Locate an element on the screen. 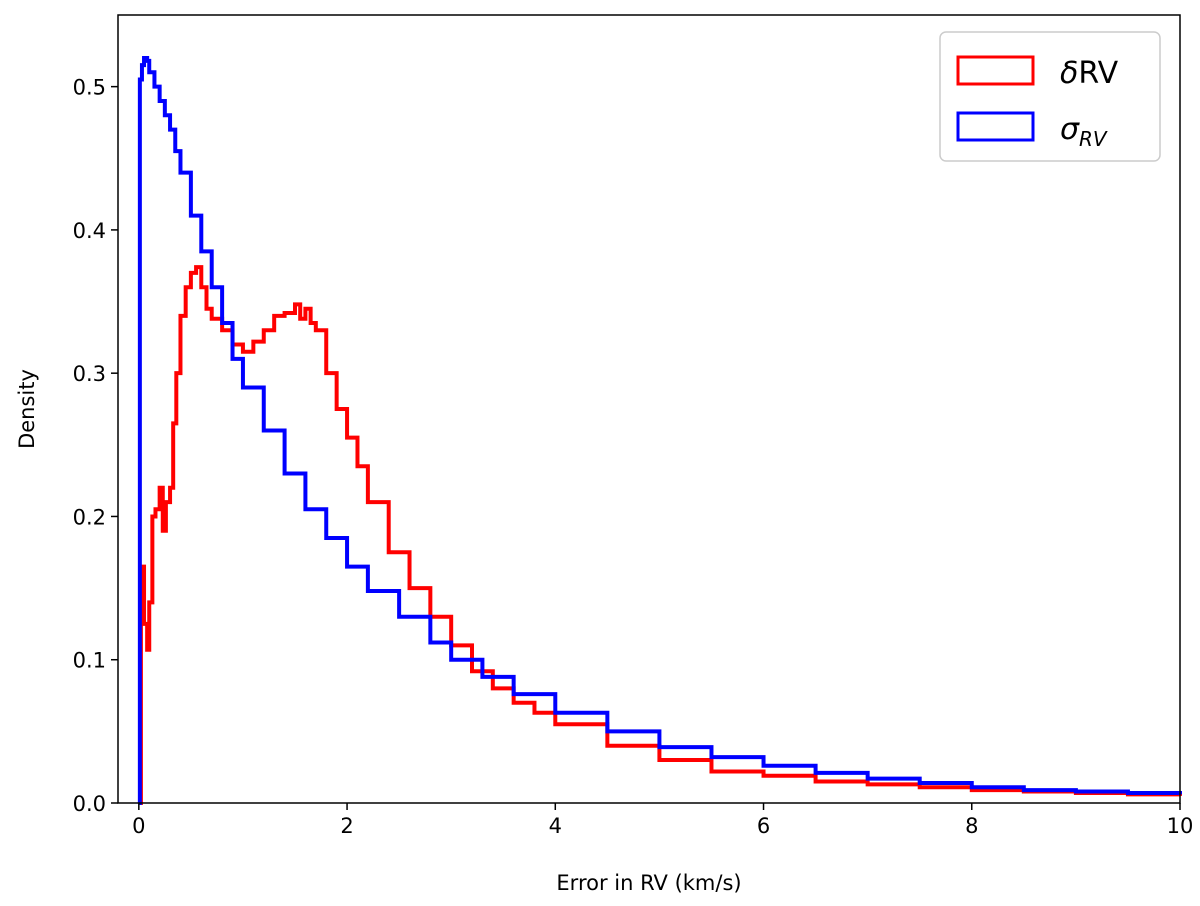 The height and width of the screenshot is (906, 1200). legend-label-sigma-rv-subscript: RV is located at coordinates (1093, 139).